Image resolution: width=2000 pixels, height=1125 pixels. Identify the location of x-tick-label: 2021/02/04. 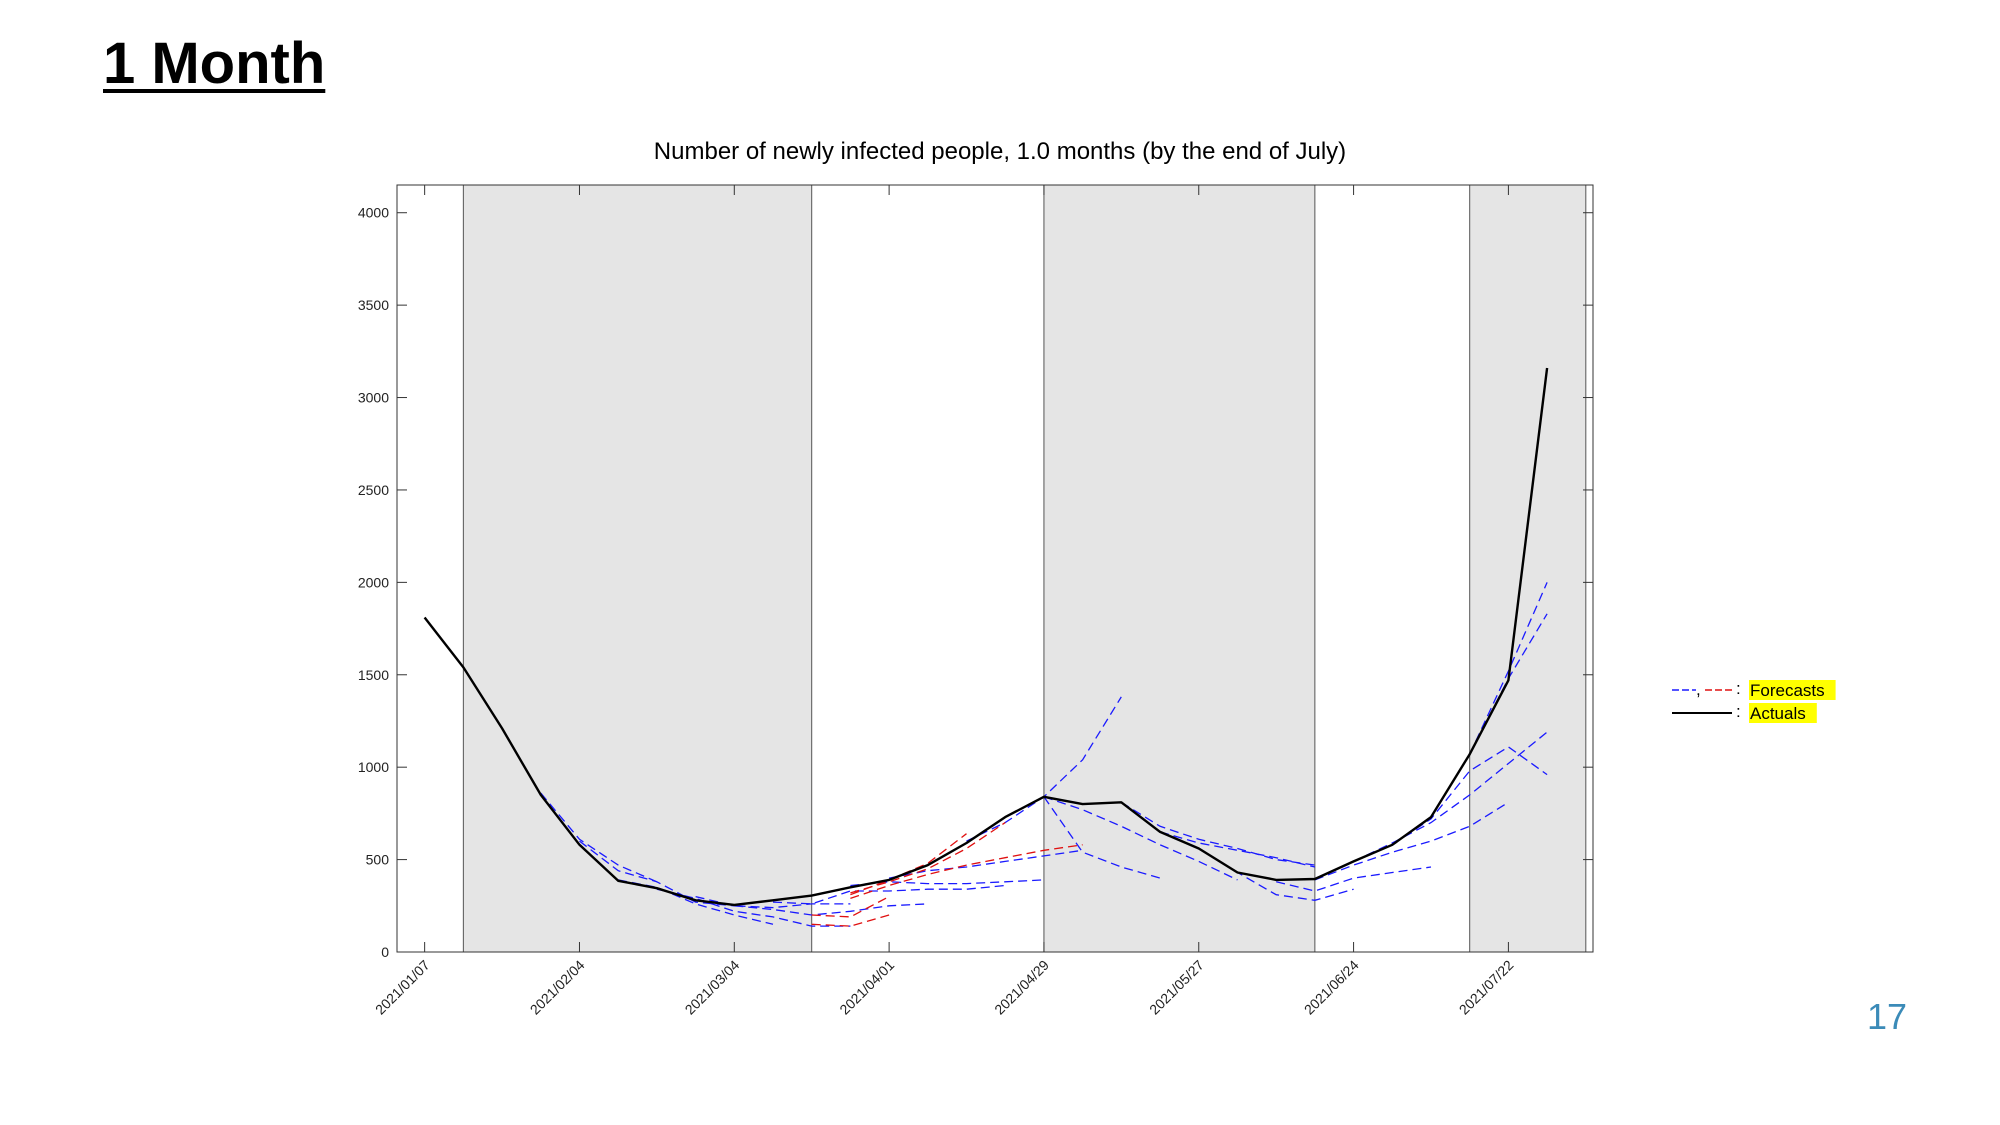
(557, 987).